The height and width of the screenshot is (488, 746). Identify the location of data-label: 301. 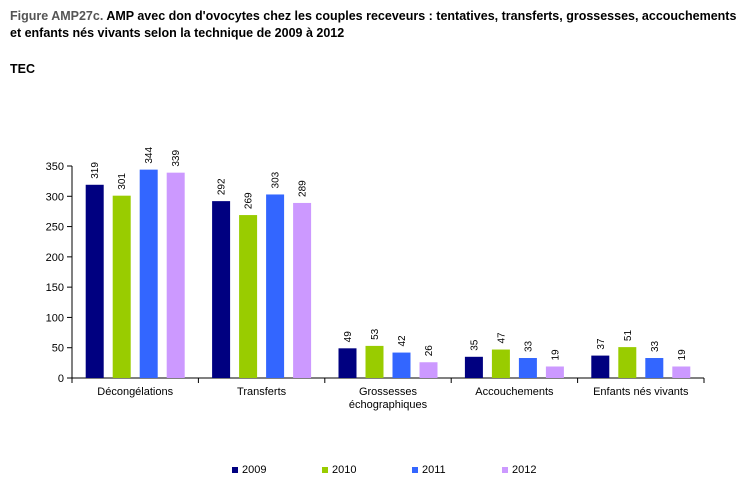
(122, 181).